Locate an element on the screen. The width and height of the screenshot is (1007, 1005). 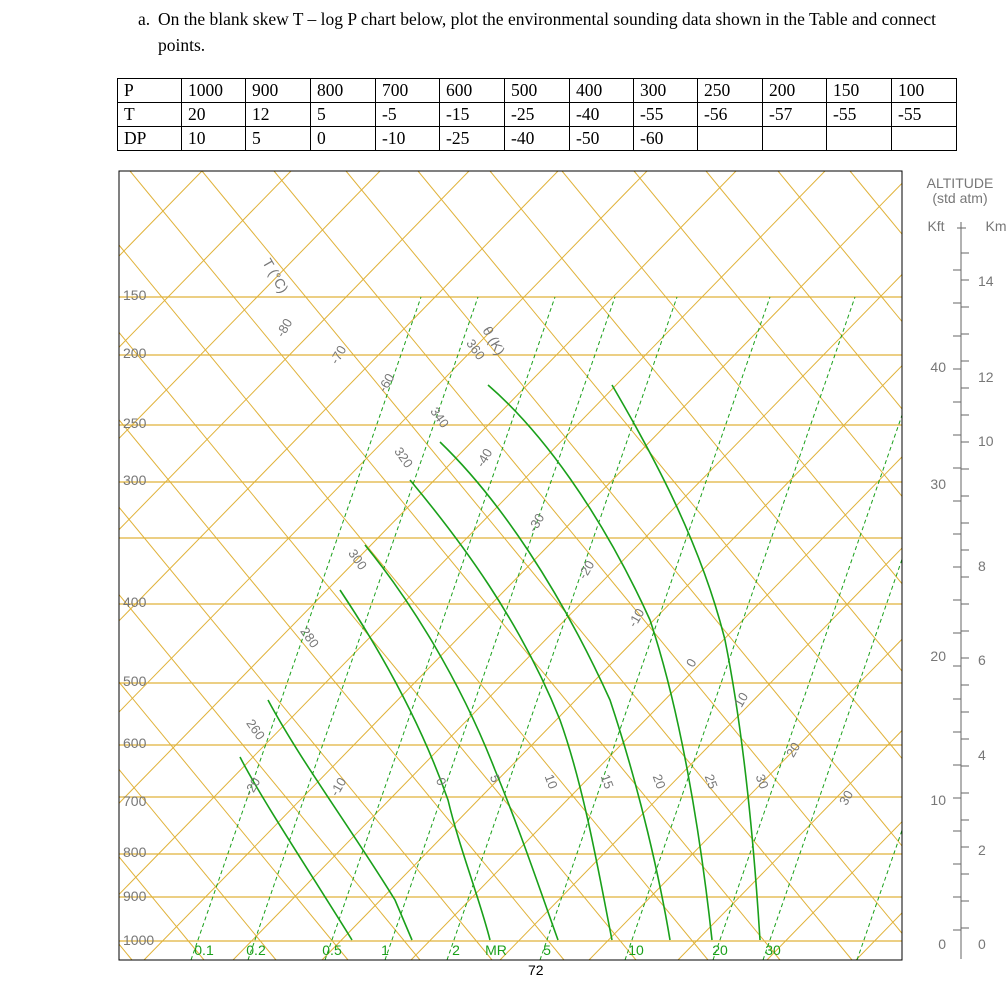
altitude-km-label: 4 is located at coordinates (982, 755).